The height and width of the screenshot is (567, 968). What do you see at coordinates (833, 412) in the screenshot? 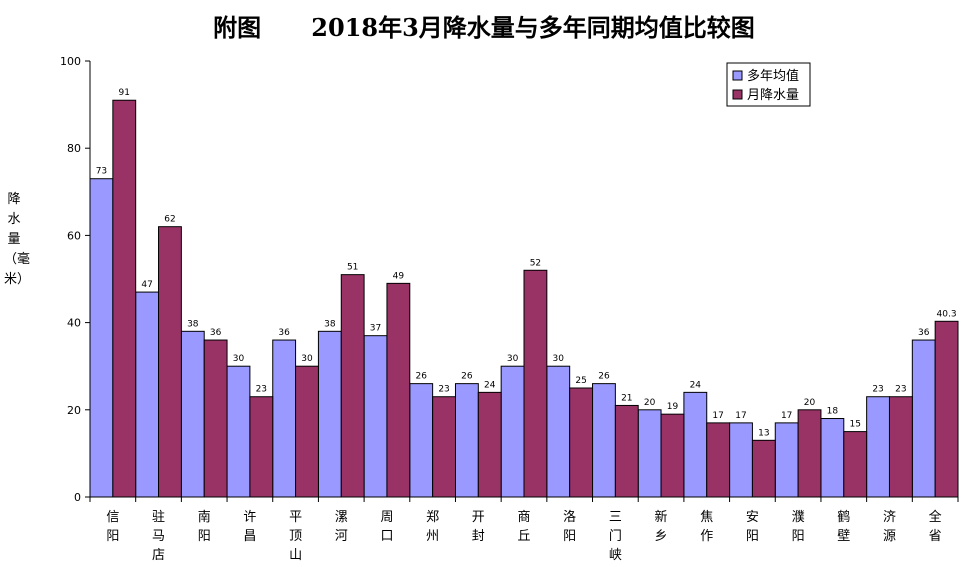
I see `data-label-average-16: 18` at bounding box center [833, 412].